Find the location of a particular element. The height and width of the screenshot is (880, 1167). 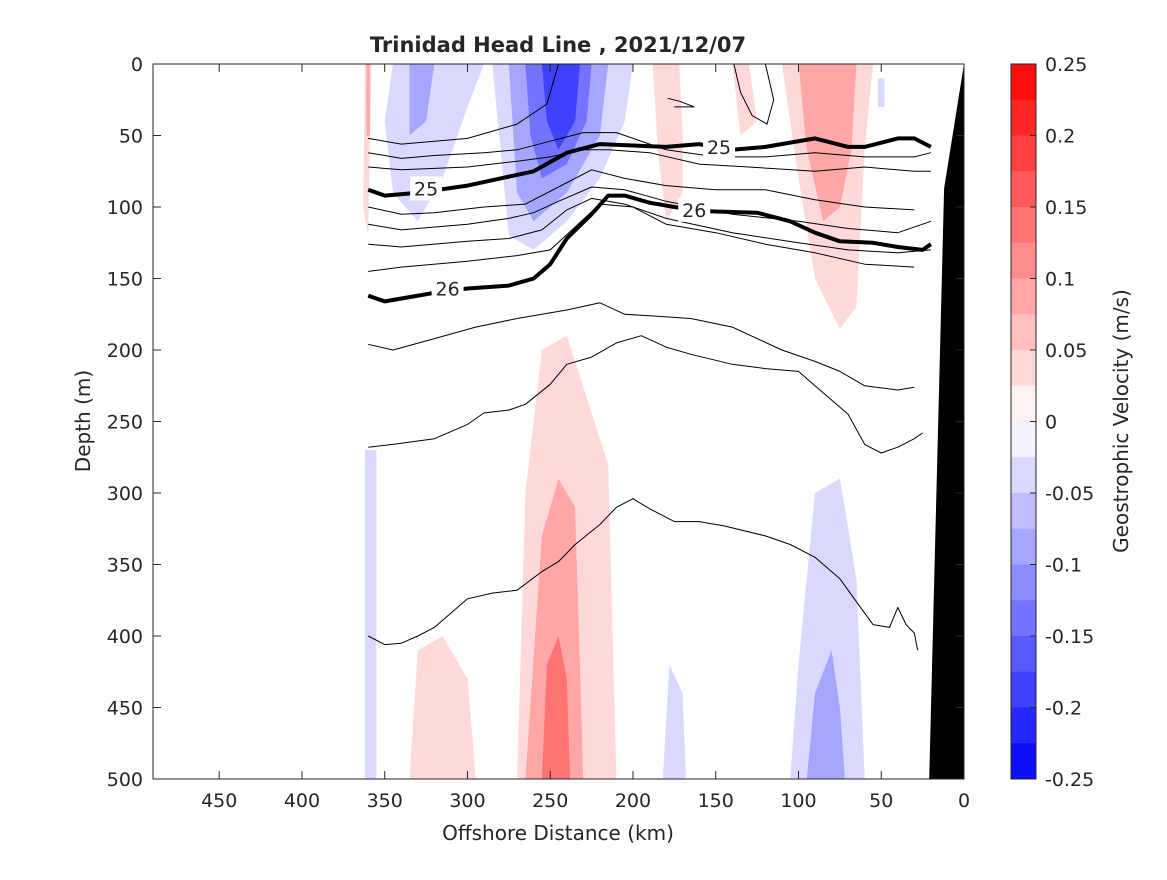

y-tick-label: 350 is located at coordinates (125, 566).